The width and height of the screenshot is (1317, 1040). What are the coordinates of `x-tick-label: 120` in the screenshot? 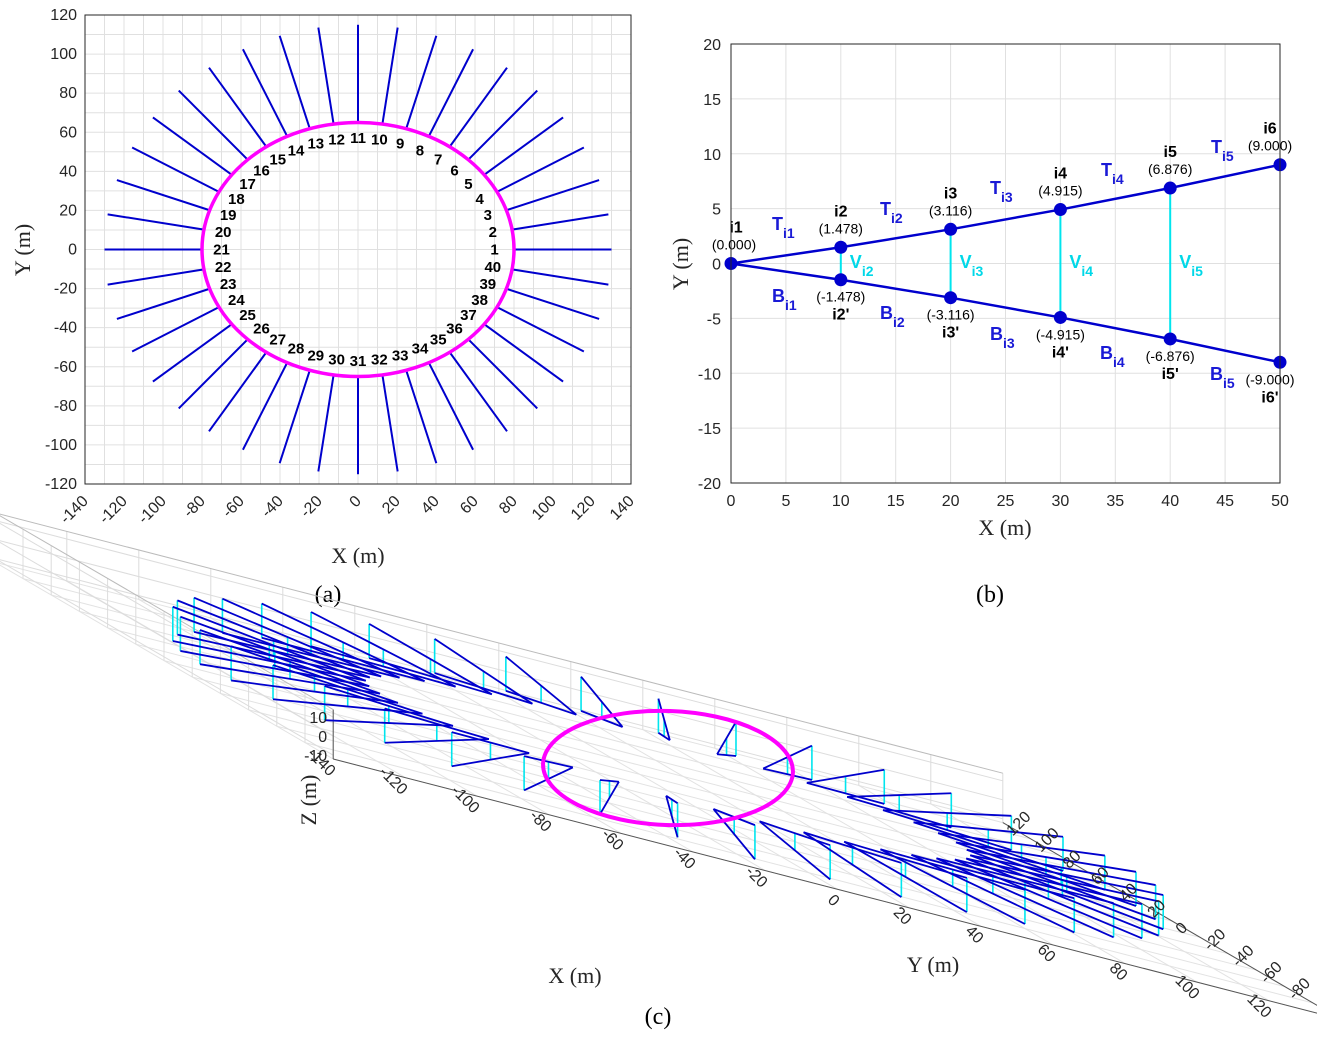 It's located at (583, 508).